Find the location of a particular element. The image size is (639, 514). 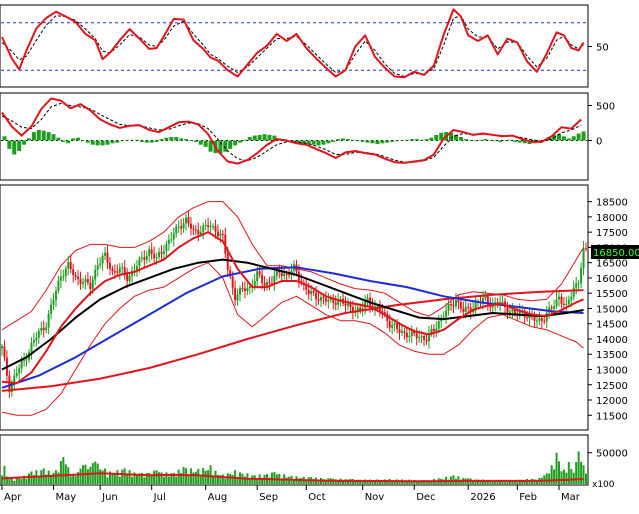

last-price-label: 16850.00 is located at coordinates (616, 253).